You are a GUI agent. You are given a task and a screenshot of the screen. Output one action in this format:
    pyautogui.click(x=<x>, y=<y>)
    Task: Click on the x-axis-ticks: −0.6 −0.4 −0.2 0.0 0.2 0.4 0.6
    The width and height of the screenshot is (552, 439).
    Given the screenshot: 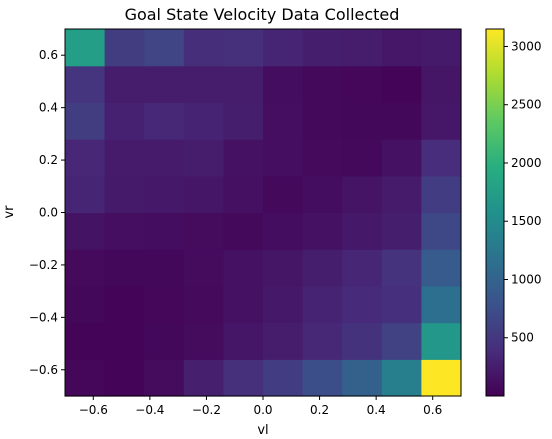 What is the action you would take?
    pyautogui.click(x=260, y=406)
    